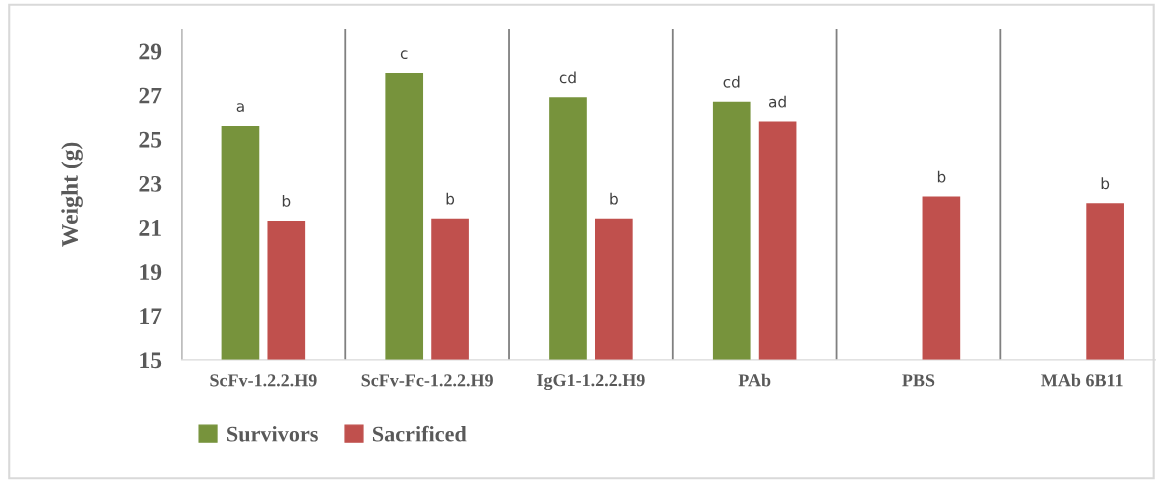  What do you see at coordinates (150, 228) in the screenshot?
I see `y-tick-label: 21` at bounding box center [150, 228].